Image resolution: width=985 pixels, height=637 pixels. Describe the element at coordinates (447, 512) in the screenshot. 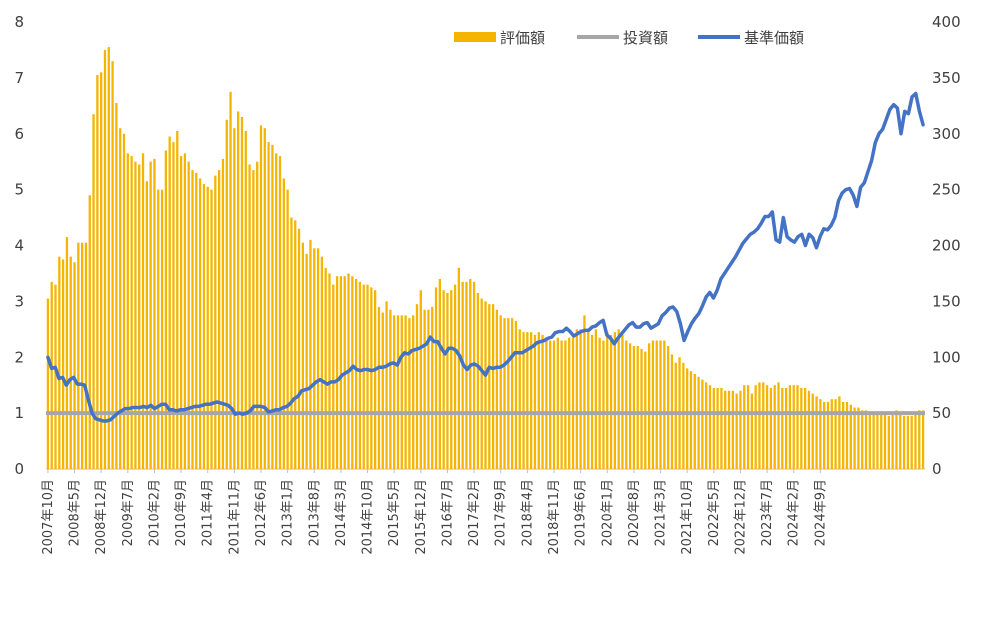

I see `x-tick-label: 2016年7月` at that location.